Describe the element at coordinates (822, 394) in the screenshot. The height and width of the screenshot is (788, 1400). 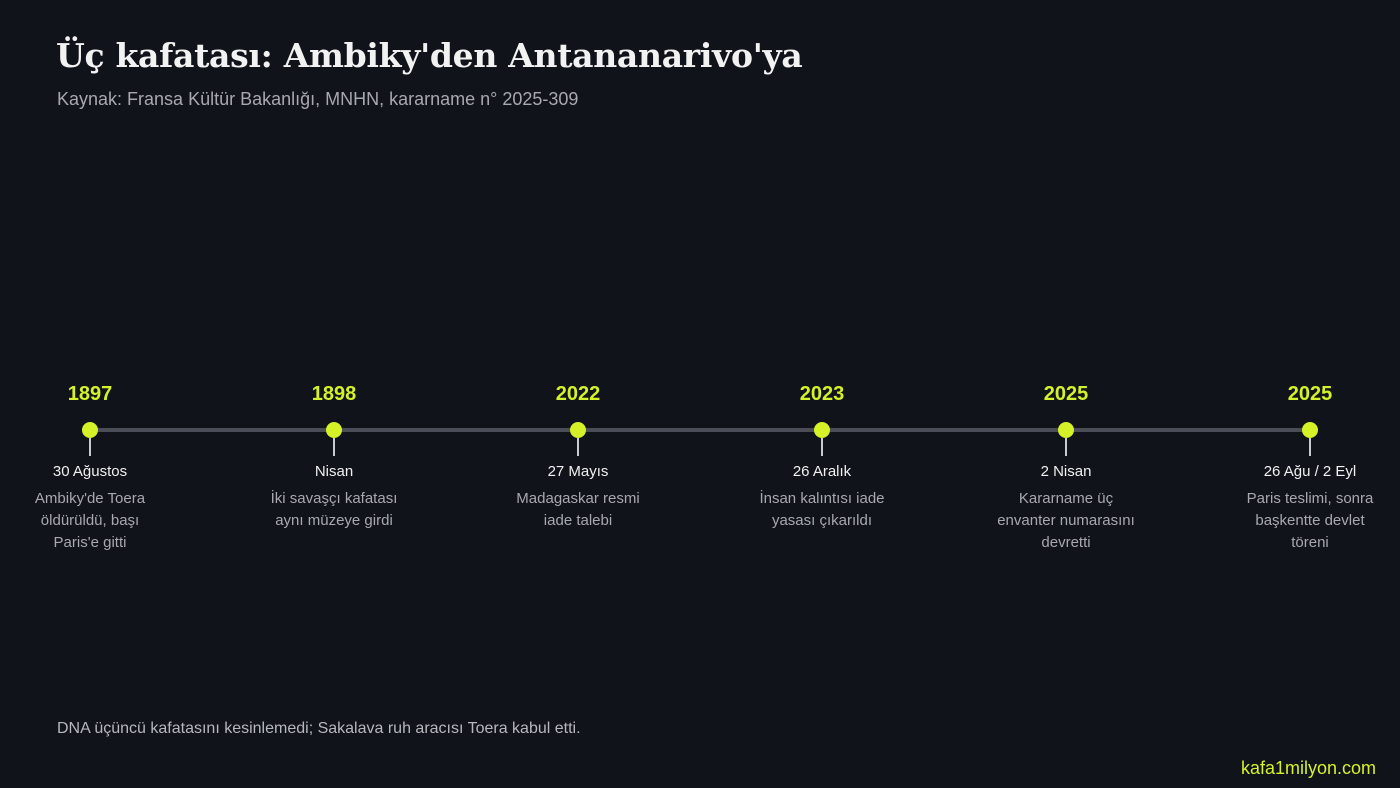
I see `event-year: 2023` at that location.